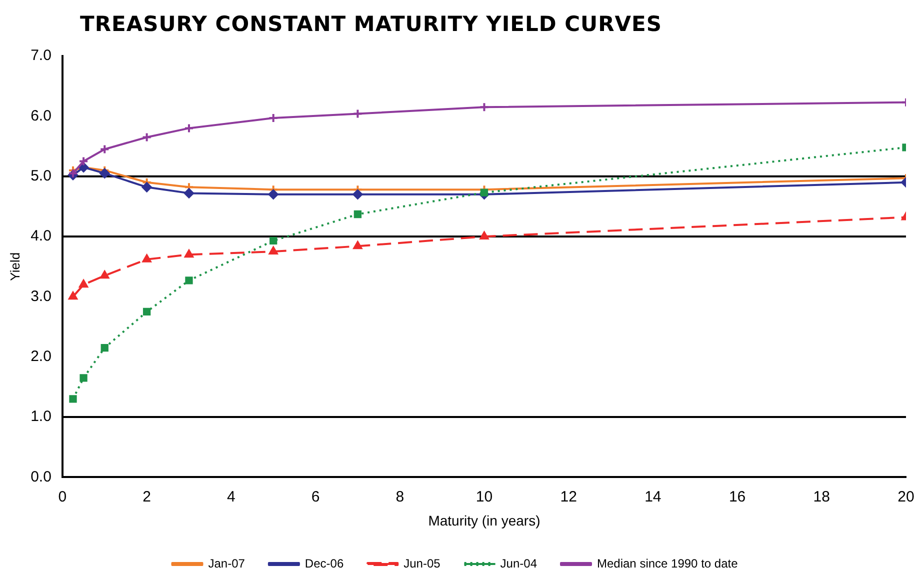  What do you see at coordinates (14, 266) in the screenshot?
I see `y-axis-title: Yield` at bounding box center [14, 266].